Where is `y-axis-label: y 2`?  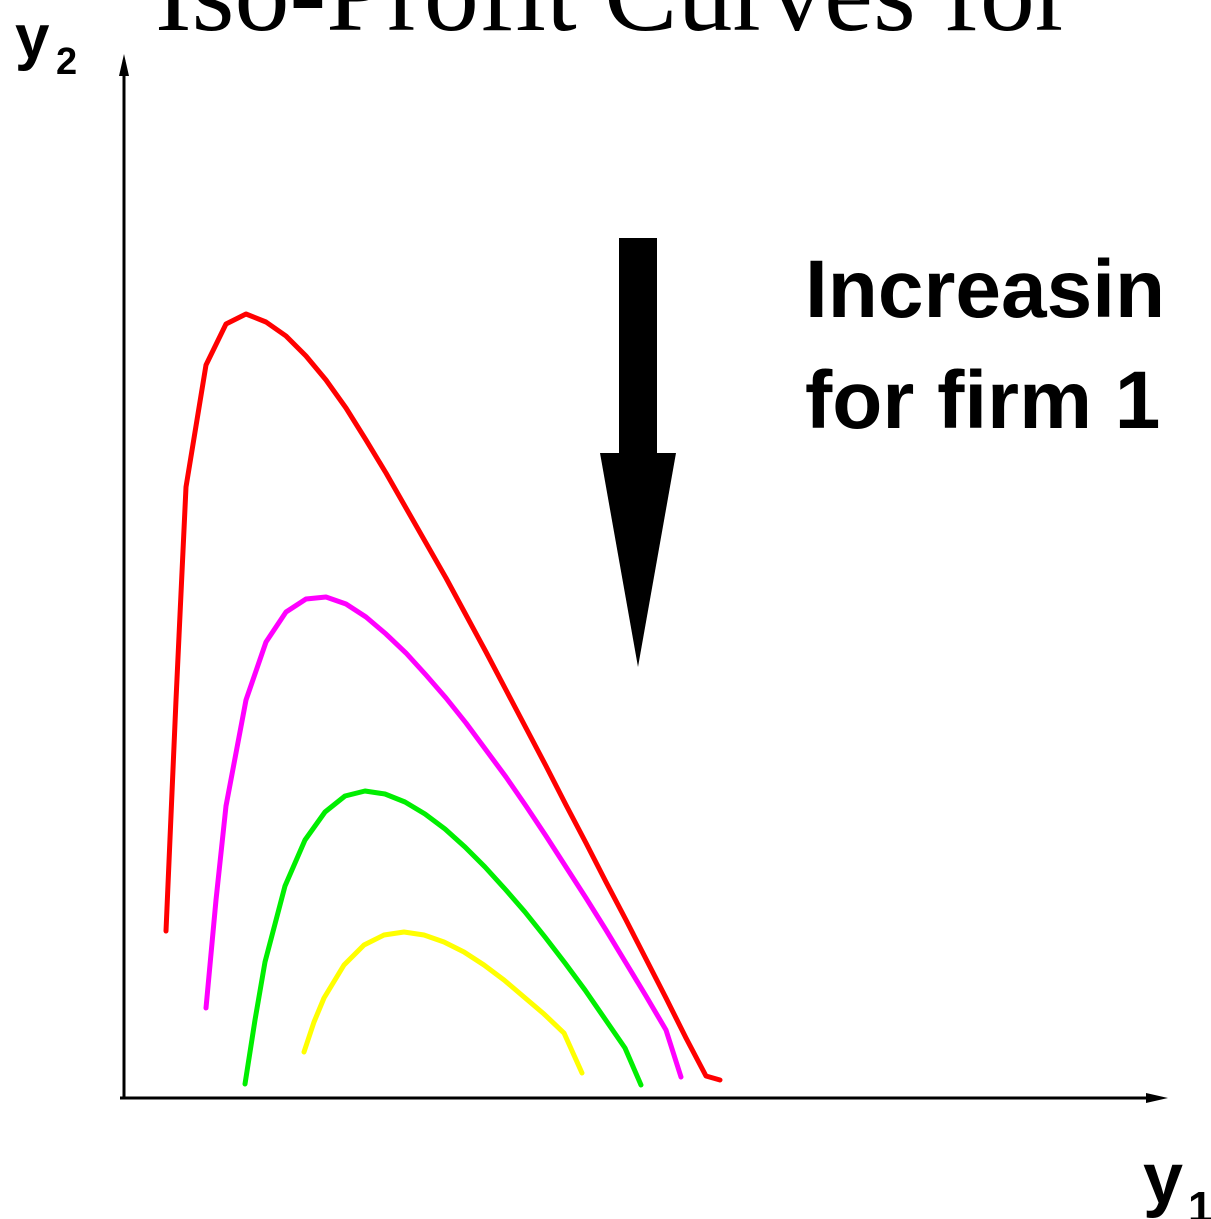
y-axis-label: y 2 is located at coordinates (46, 43).